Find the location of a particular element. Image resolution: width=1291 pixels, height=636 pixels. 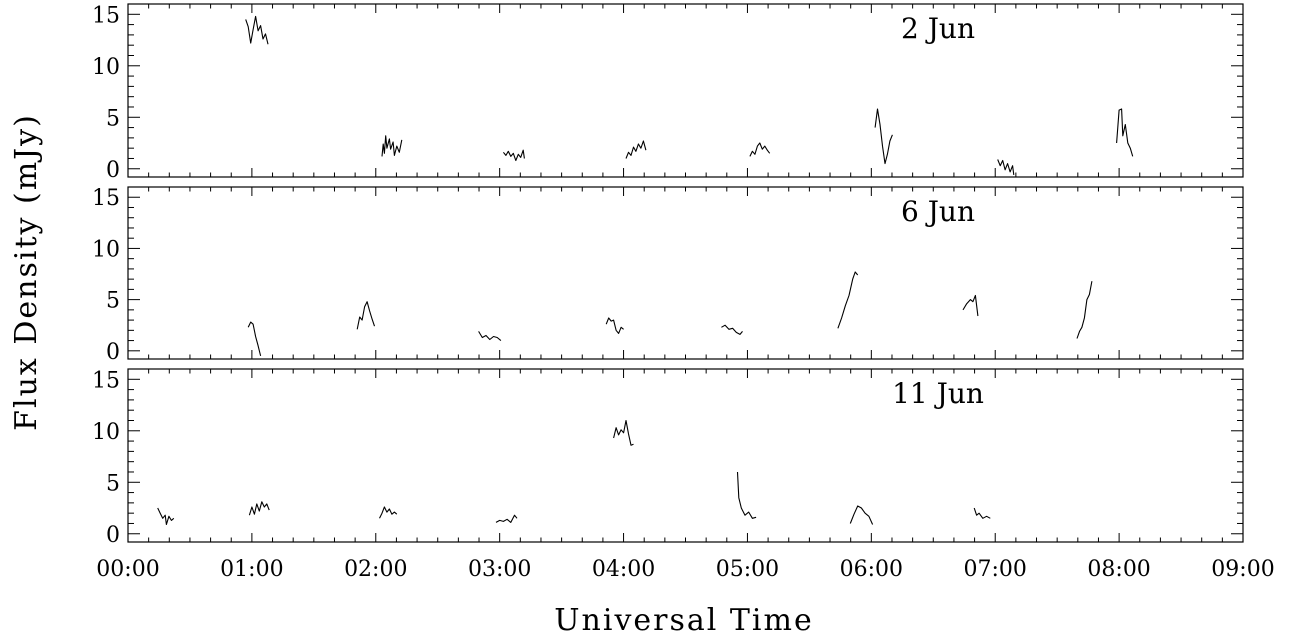

panel-date-label: 11 Jun is located at coordinates (938, 393).